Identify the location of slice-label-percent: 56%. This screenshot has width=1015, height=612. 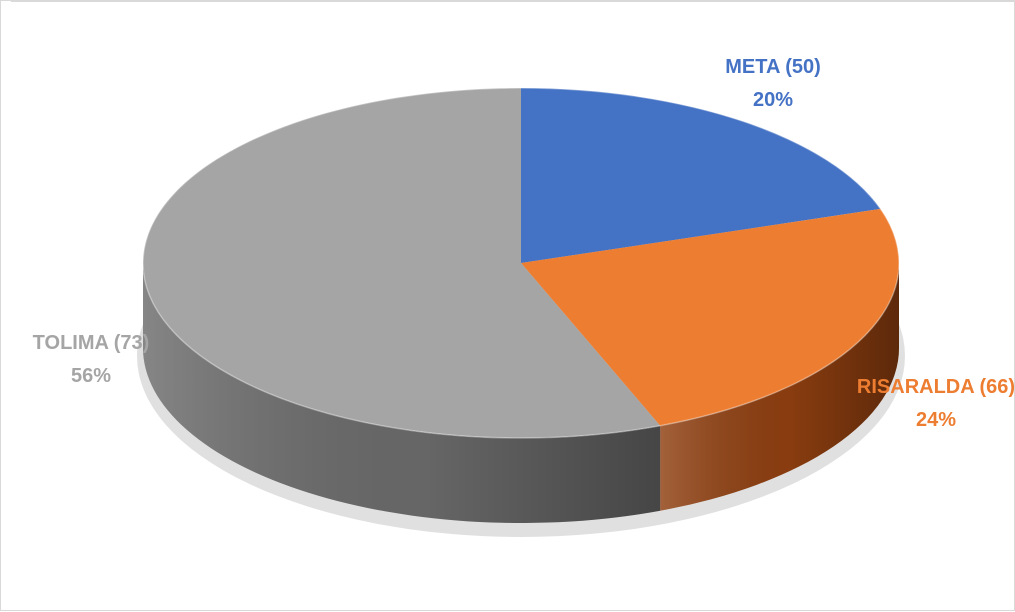
(91, 376).